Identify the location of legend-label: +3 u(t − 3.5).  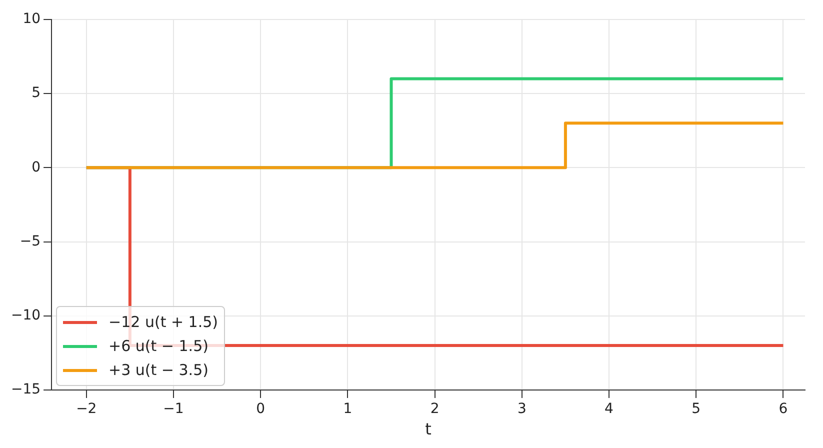
(158, 370).